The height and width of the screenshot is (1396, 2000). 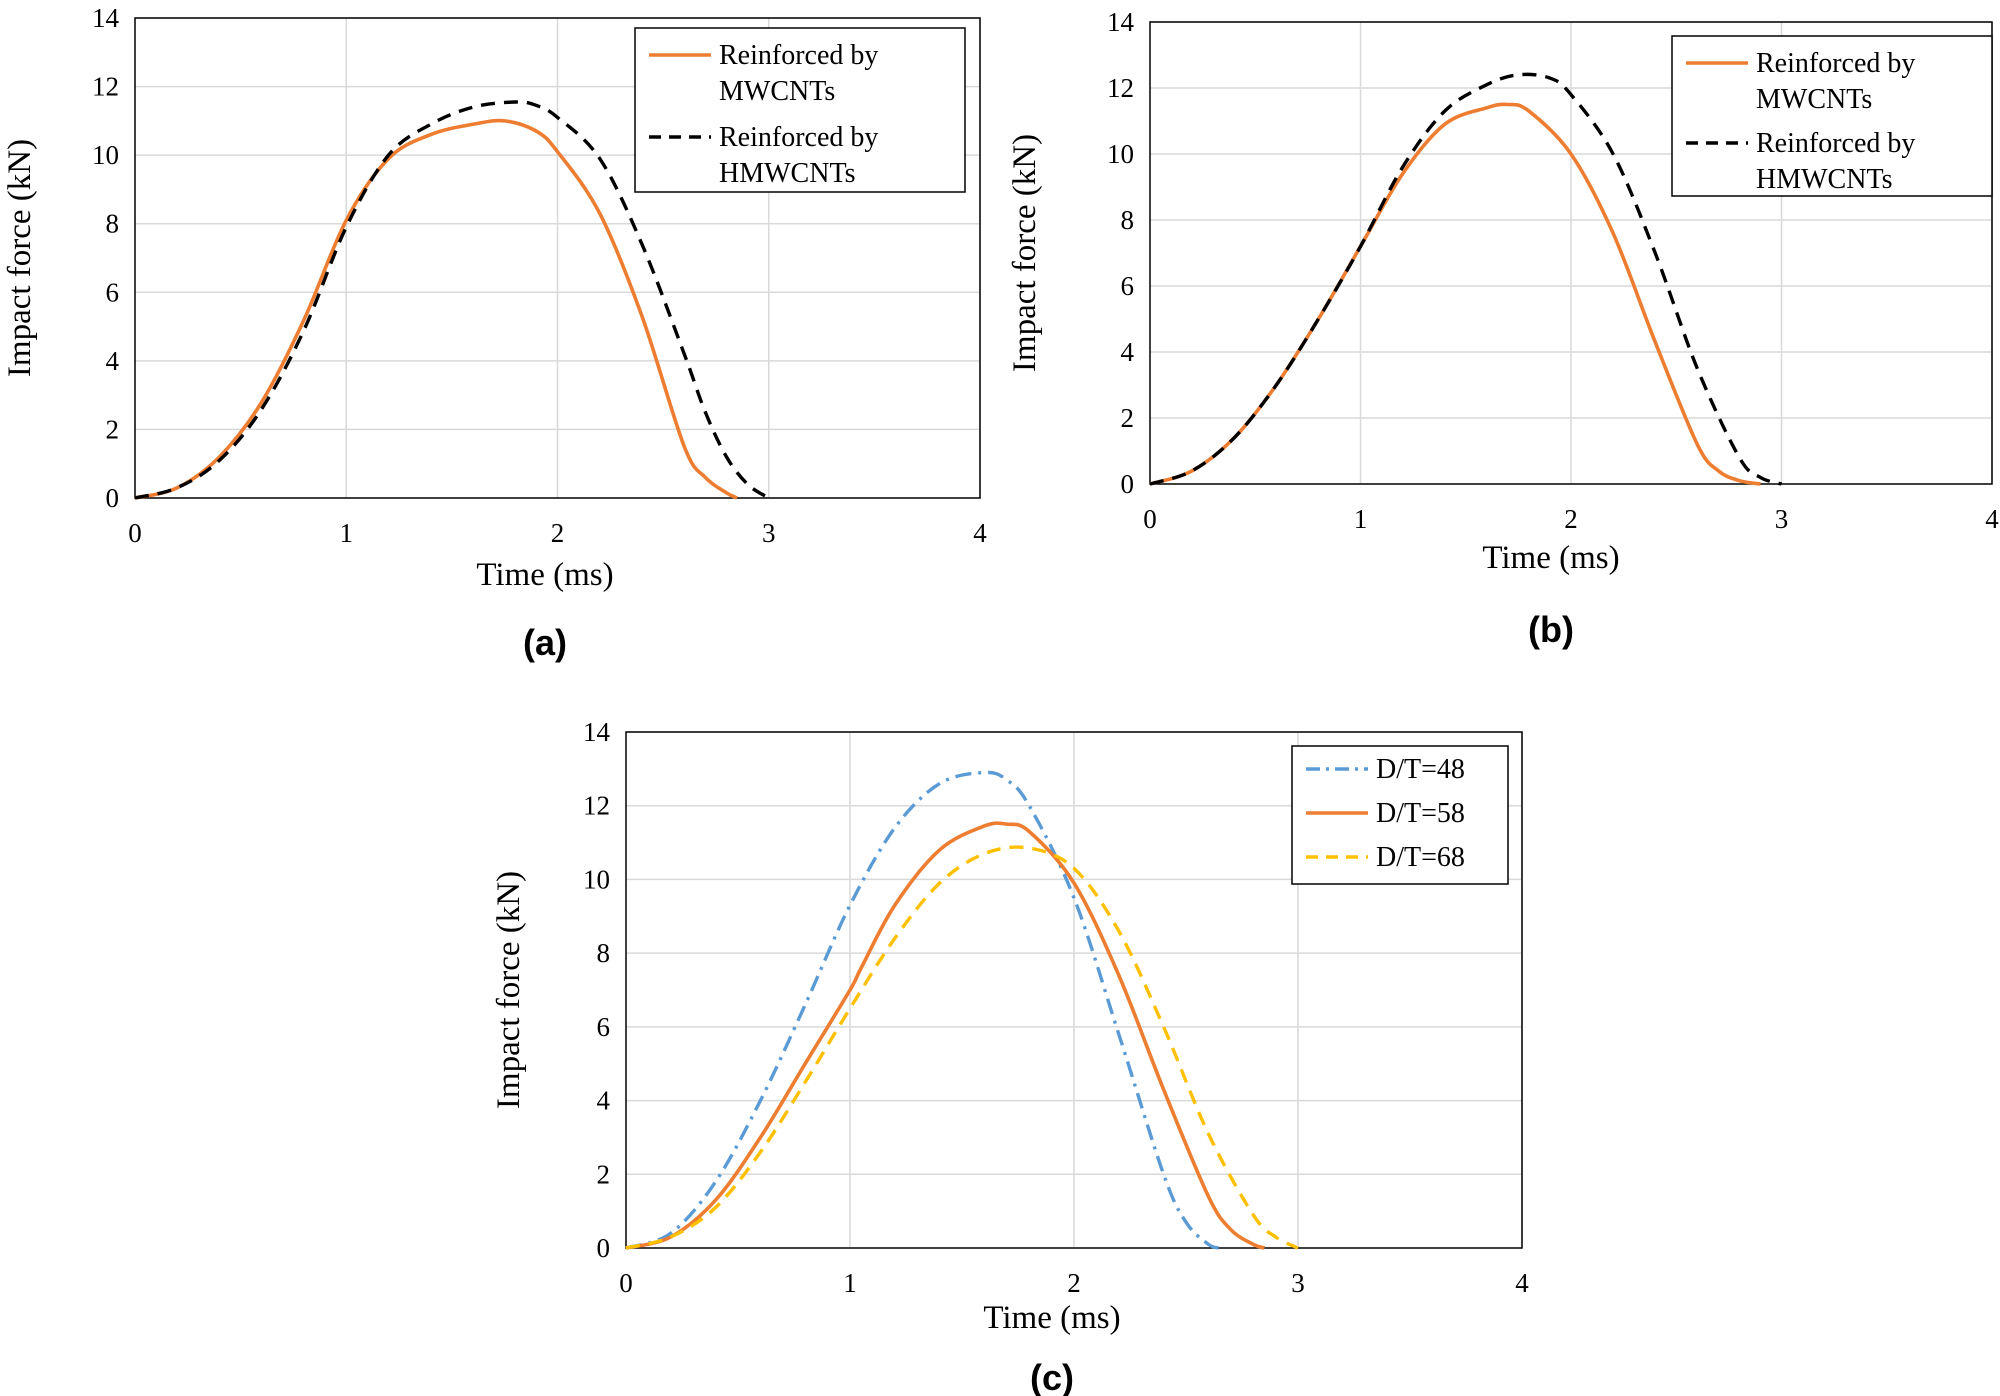 What do you see at coordinates (1551, 629) in the screenshot?
I see `panel-label: (b)` at bounding box center [1551, 629].